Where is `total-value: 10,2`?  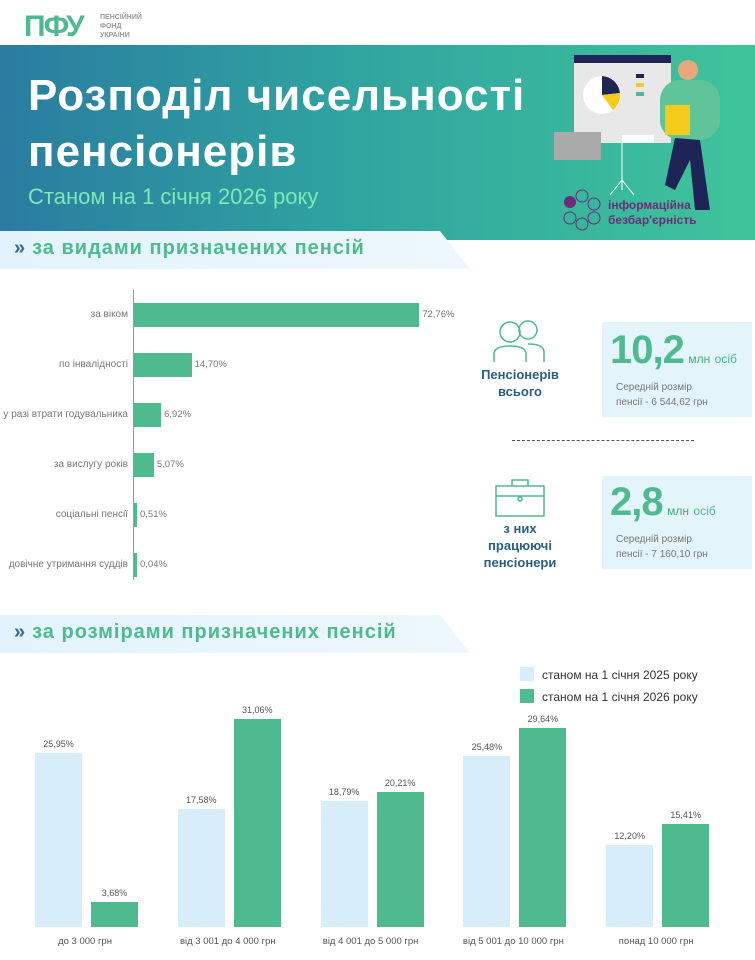
total-value: 10,2 is located at coordinates (647, 350).